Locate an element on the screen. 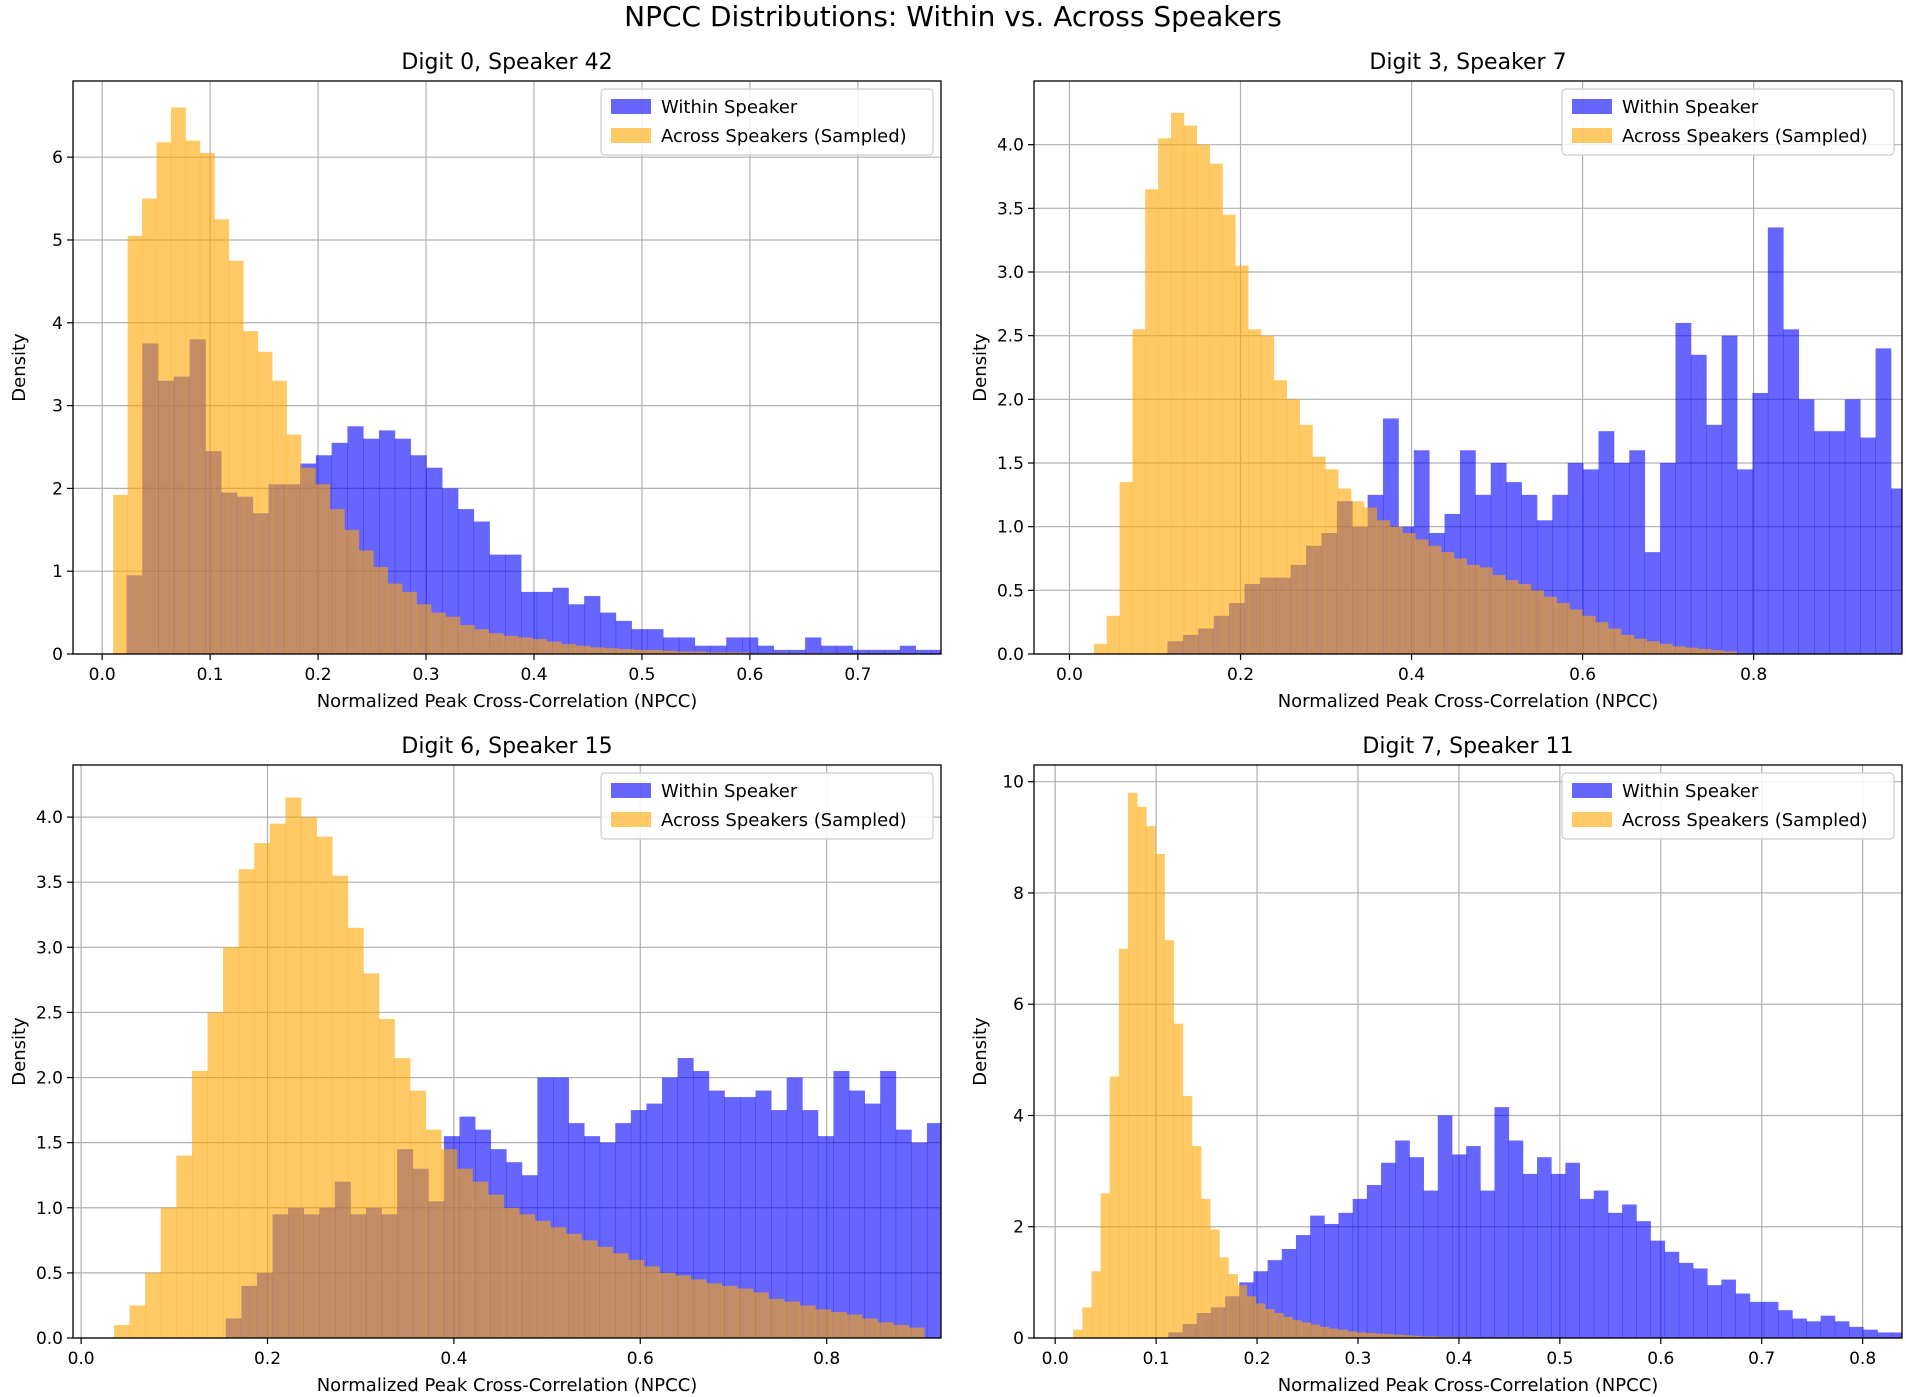  x-tick-label: 0.7 is located at coordinates (857, 675).